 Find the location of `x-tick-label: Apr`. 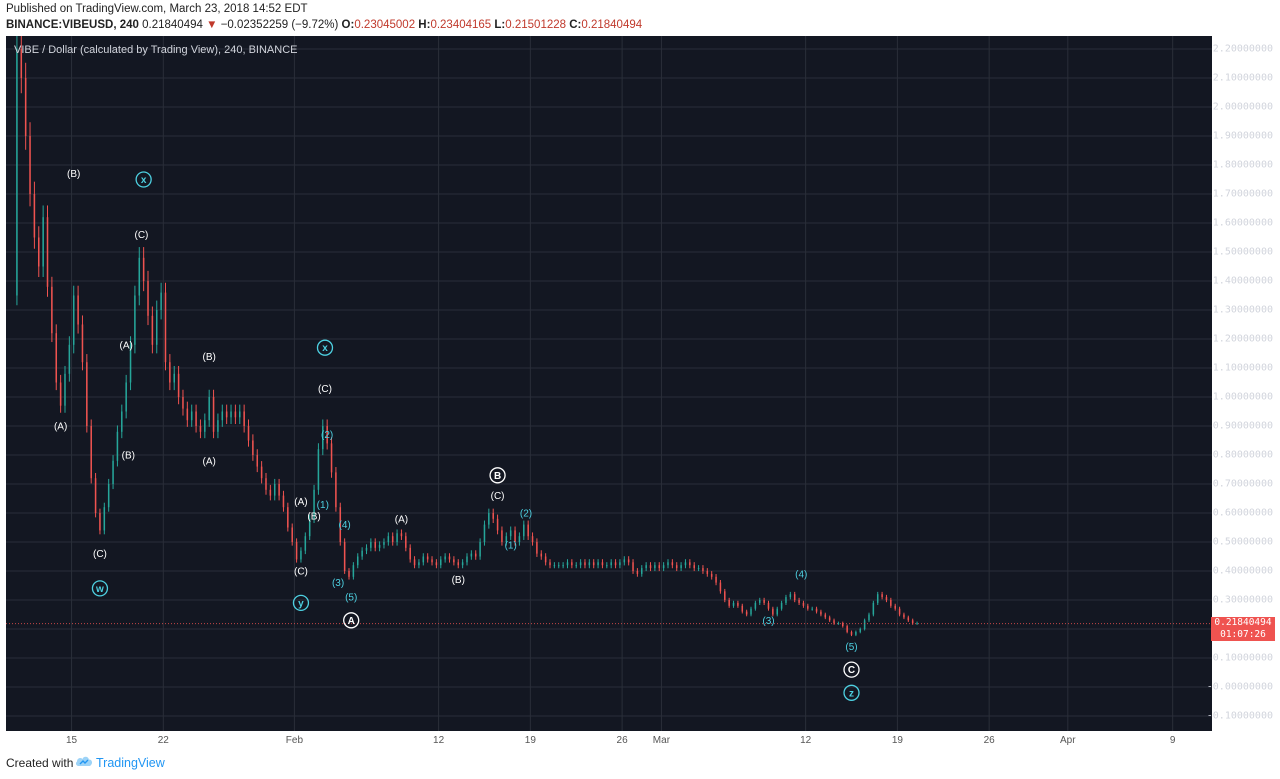

x-tick-label: Apr is located at coordinates (1068, 740).